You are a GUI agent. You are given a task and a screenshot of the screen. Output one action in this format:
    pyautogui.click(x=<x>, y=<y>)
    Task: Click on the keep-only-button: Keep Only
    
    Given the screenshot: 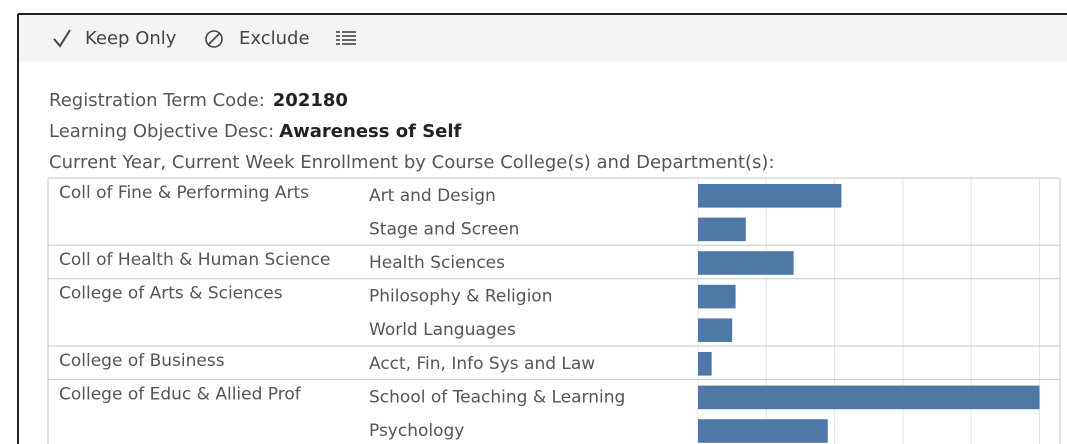 What is the action you would take?
    pyautogui.click(x=115, y=38)
    